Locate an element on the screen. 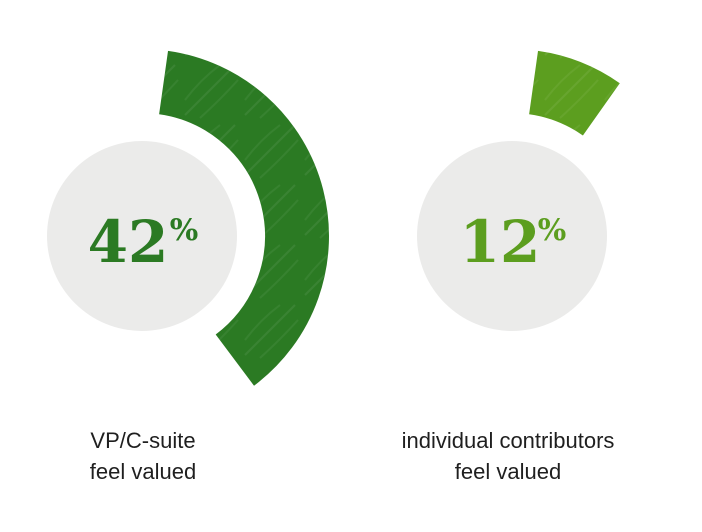 This screenshot has height=532, width=702. value-text-ic: 12 is located at coordinates (500, 242).